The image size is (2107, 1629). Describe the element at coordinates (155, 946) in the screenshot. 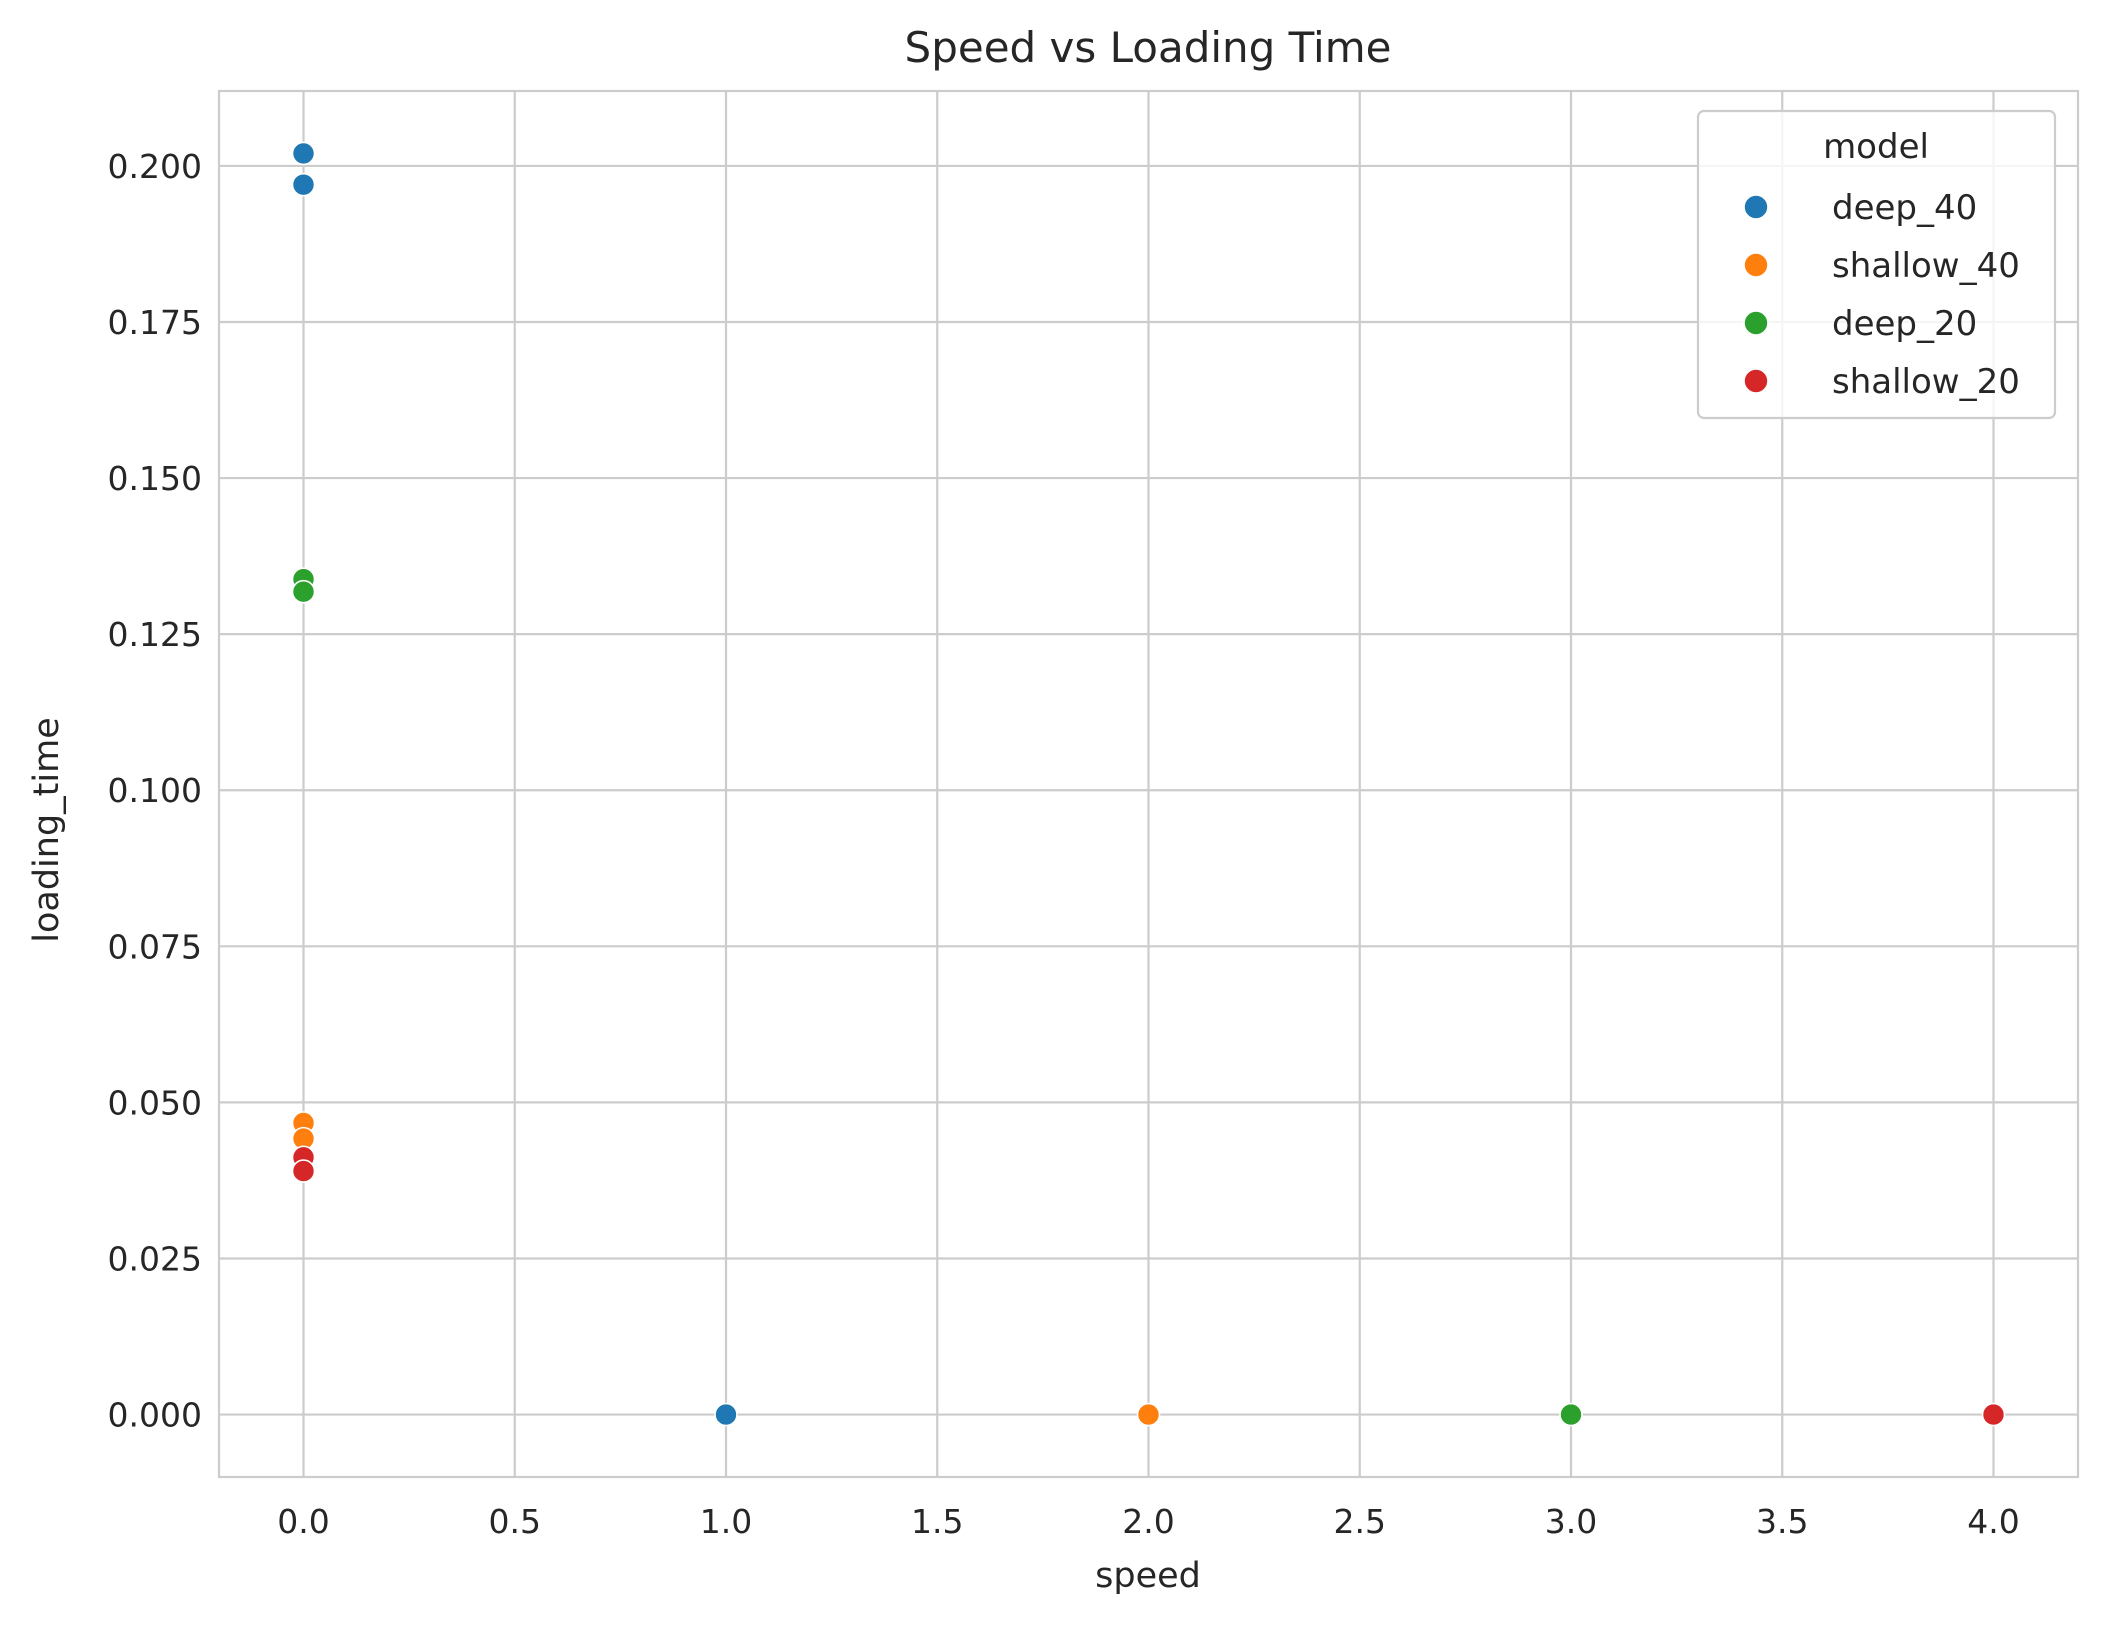

I see `y-tick-label: 0.075` at that location.